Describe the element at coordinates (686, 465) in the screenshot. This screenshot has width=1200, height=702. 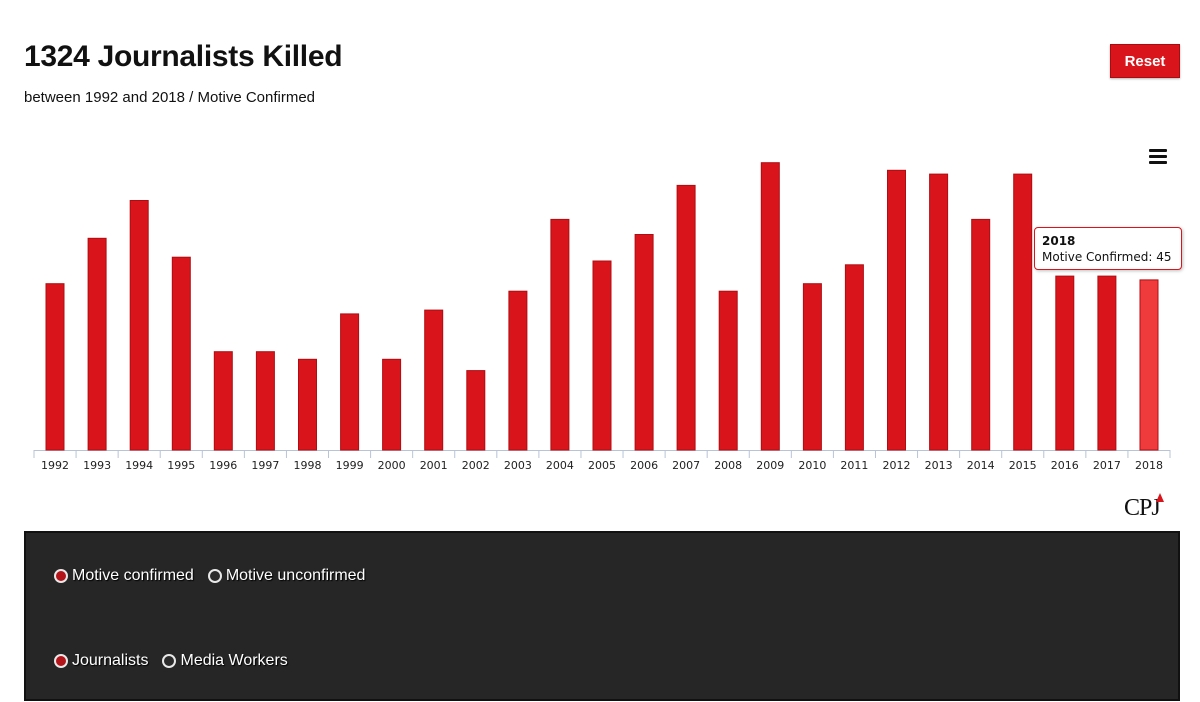
I see `x-tick-label: 2007` at that location.